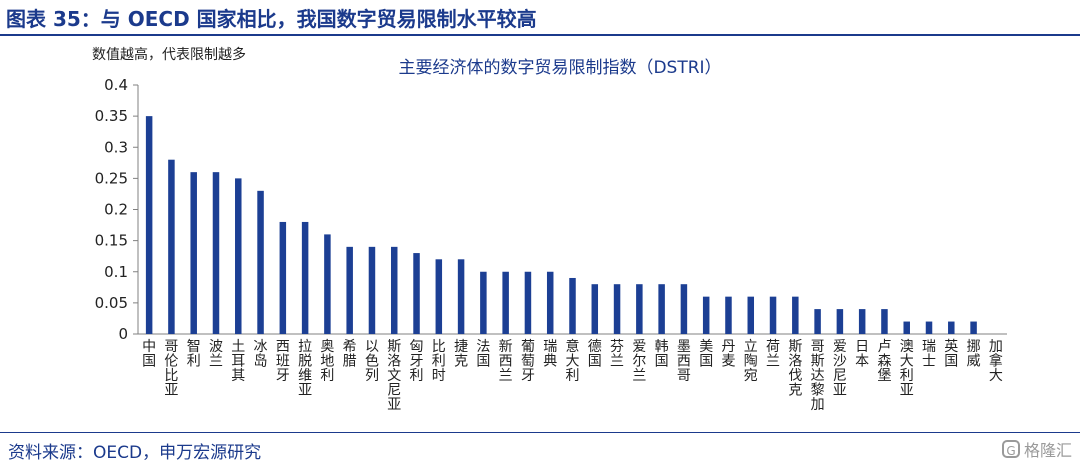  What do you see at coordinates (795, 369) in the screenshot?
I see `x-tick-label: 斯洛伐克` at bounding box center [795, 369].